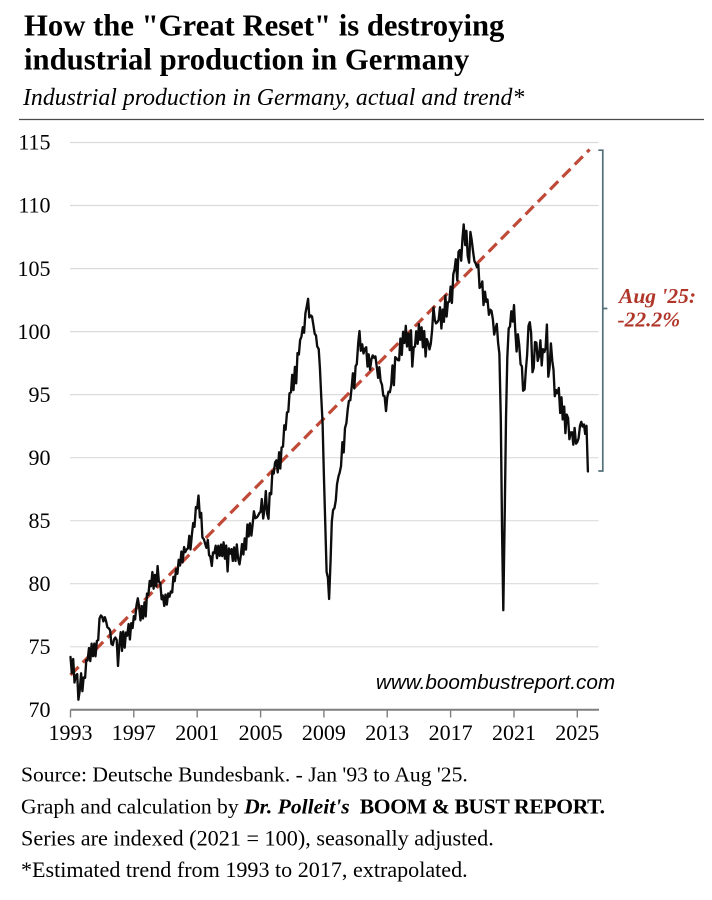 This screenshot has height=900, width=712. Describe the element at coordinates (40, 520) in the screenshot. I see `svg-text: 85` at that location.